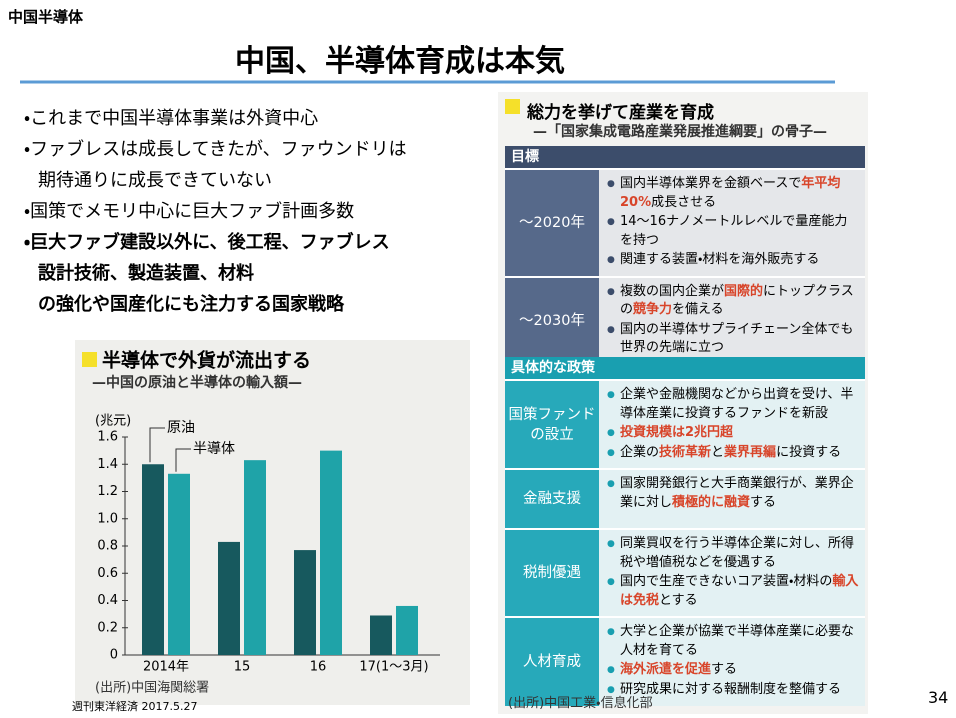  What do you see at coordinates (733, 553) in the screenshot?
I see `item: 同業買収を行う半導体企業に対し、所得税や増値税などを優遇する` at bounding box center [733, 553].